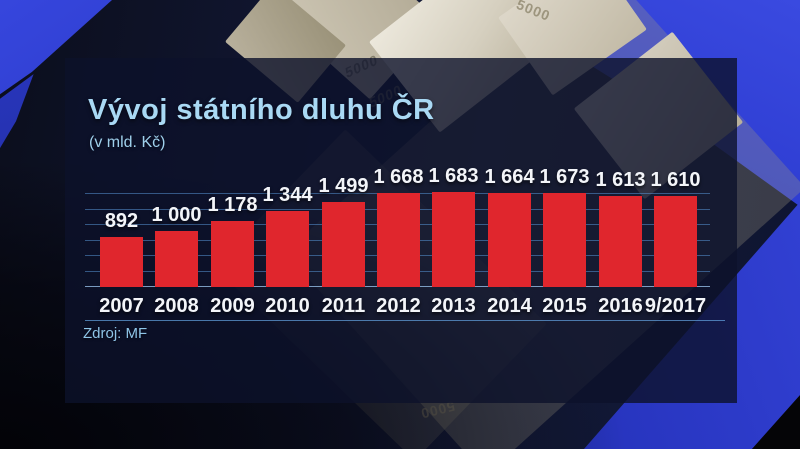 The image size is (800, 449). I want to click on bar-group: 1 000 2008, so click(176, 187).